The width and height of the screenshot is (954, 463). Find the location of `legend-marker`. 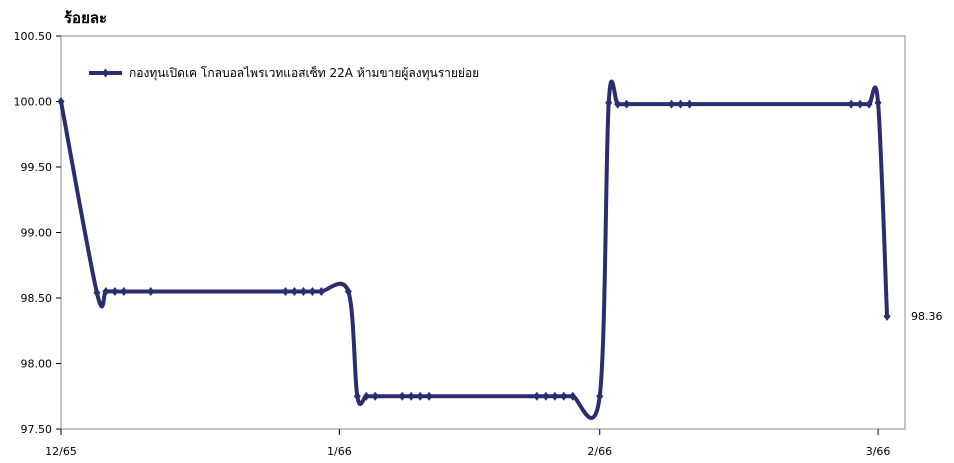

legend-marker is located at coordinates (105, 73).